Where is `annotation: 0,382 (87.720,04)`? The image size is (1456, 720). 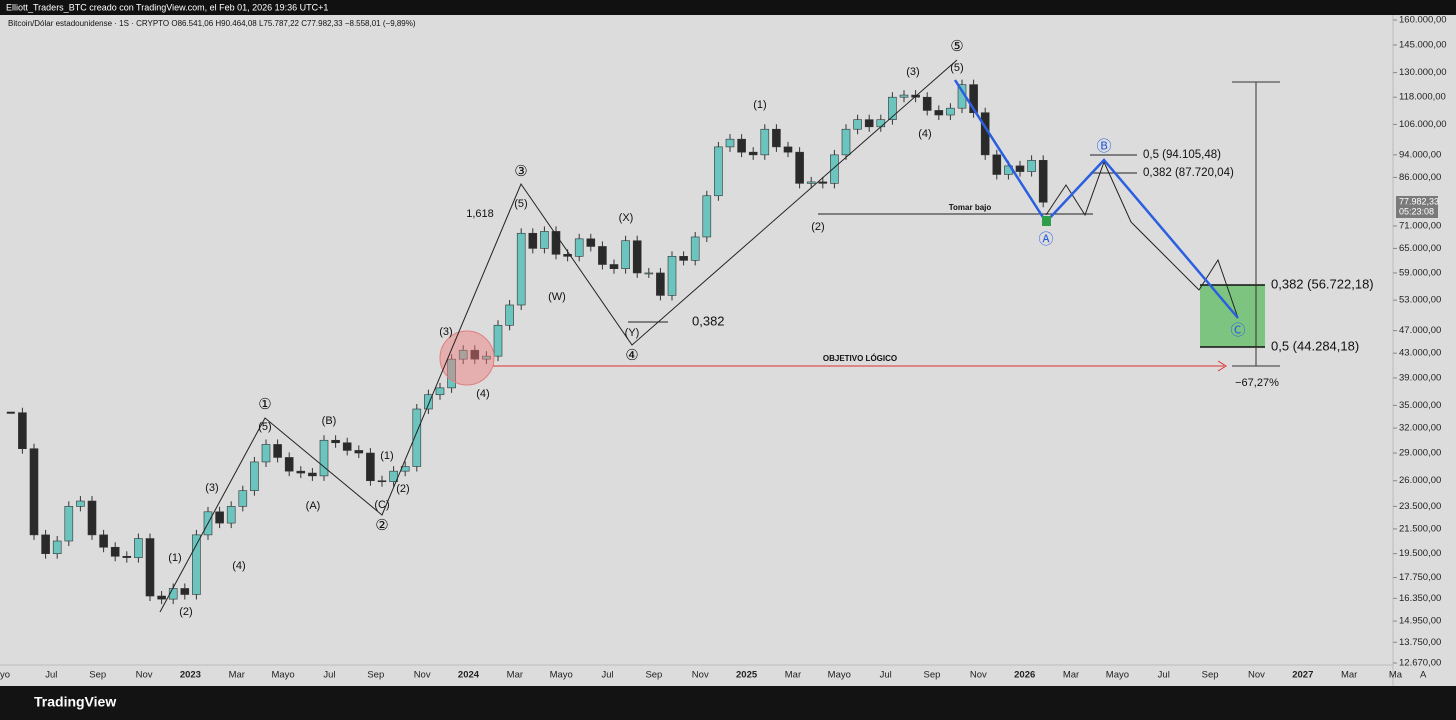 annotation: 0,382 (87.720,04) is located at coordinates (1188, 173).